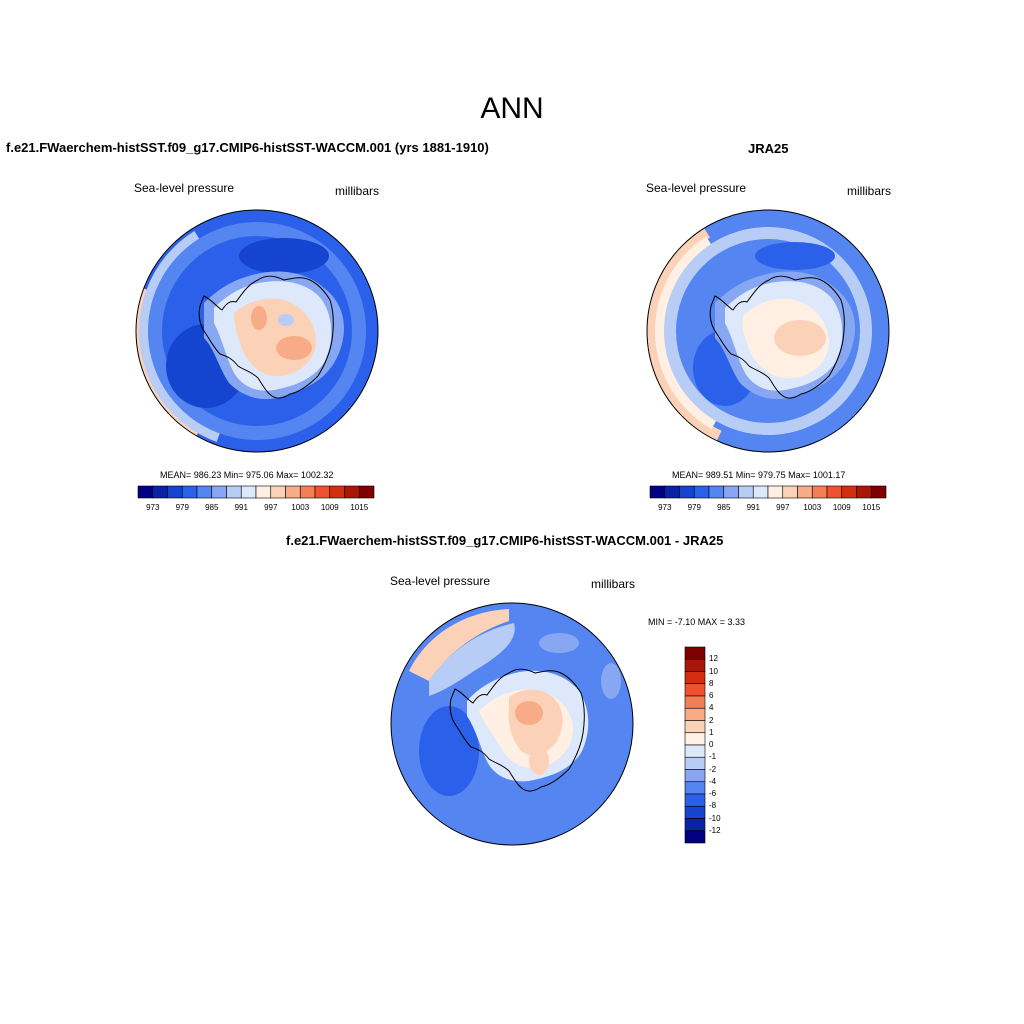  What do you see at coordinates (713, 757) in the screenshot?
I see `diff-colorbar-tick-label: -1` at bounding box center [713, 757].